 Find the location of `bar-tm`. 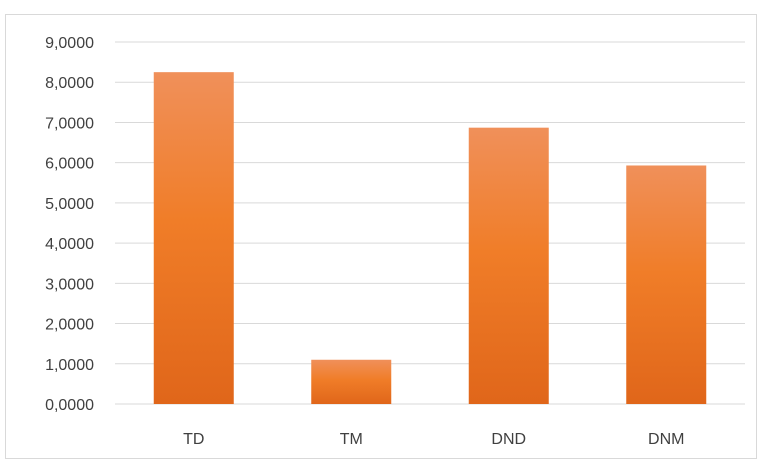

bar-tm is located at coordinates (351, 381).